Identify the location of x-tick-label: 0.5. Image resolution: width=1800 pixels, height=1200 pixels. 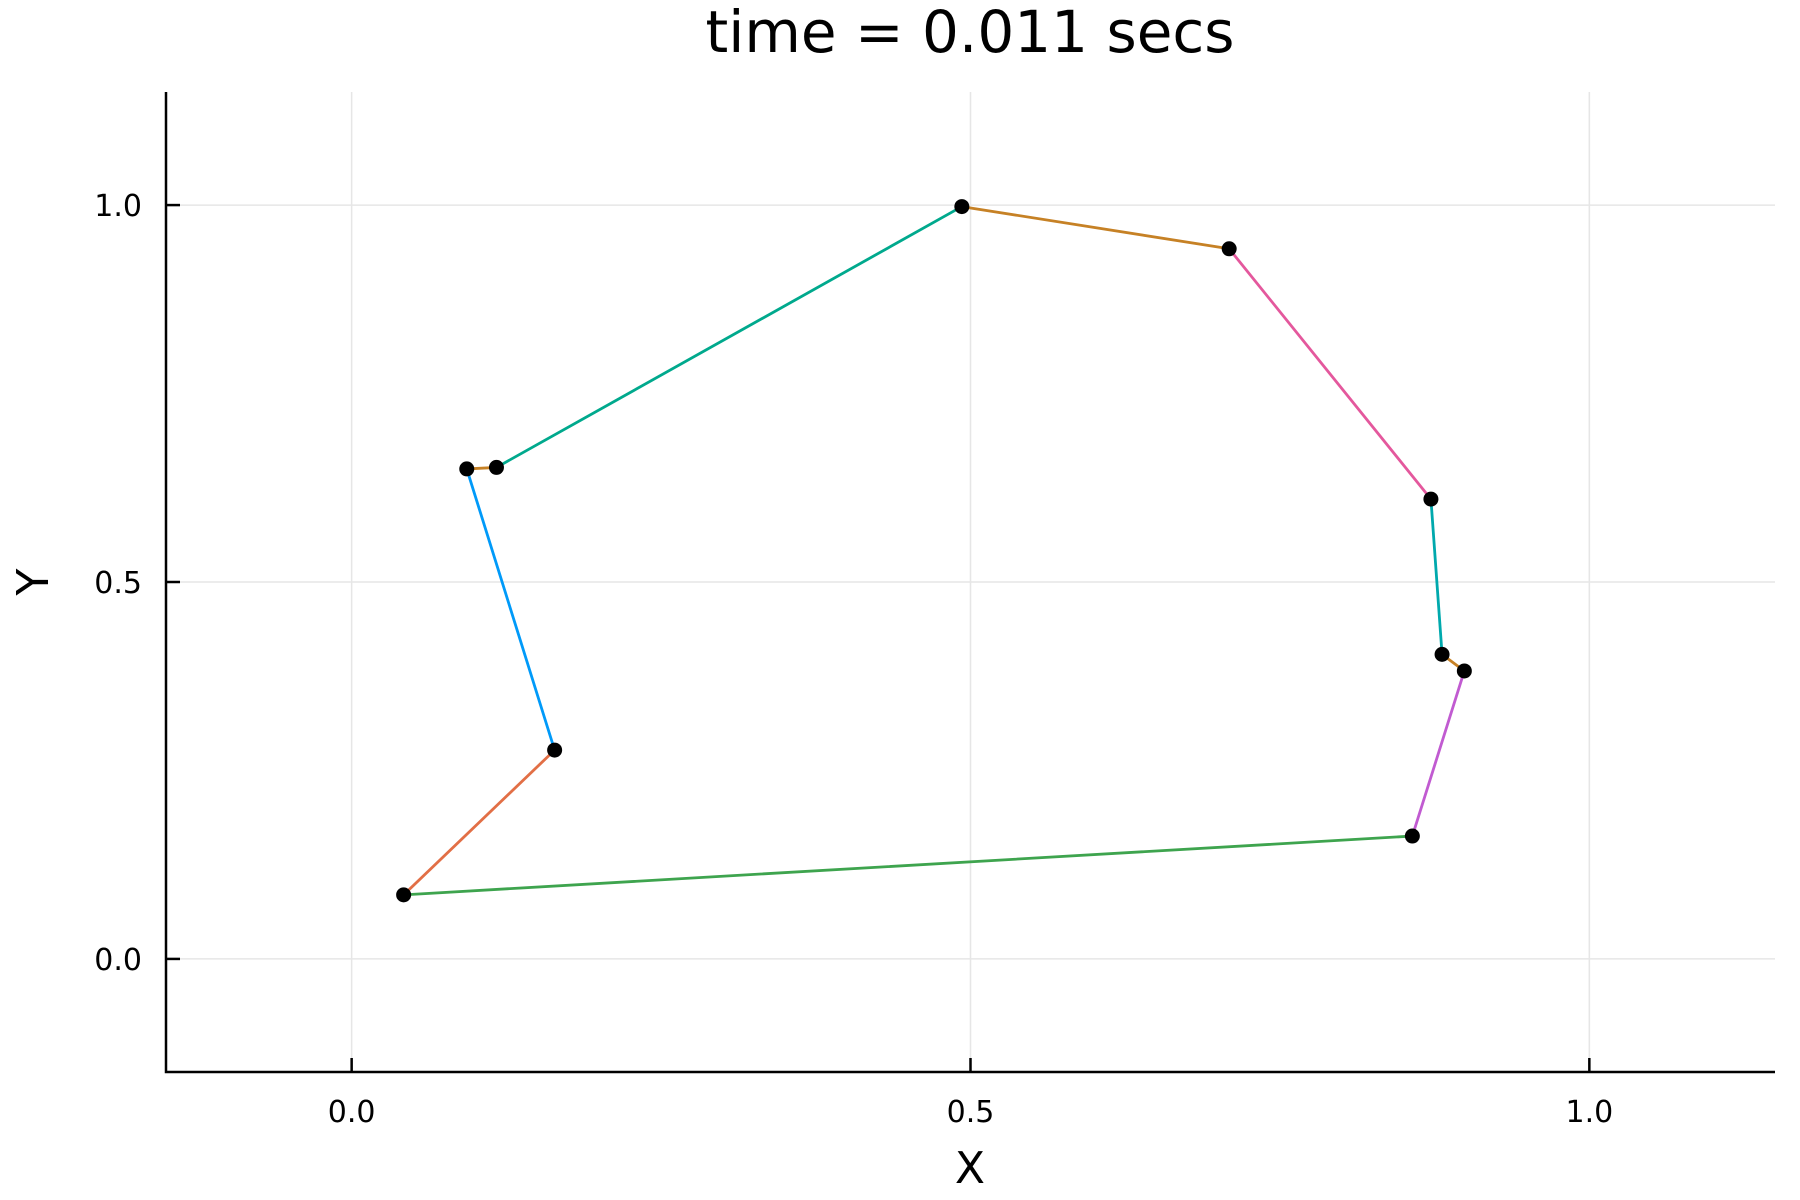
(971, 1112).